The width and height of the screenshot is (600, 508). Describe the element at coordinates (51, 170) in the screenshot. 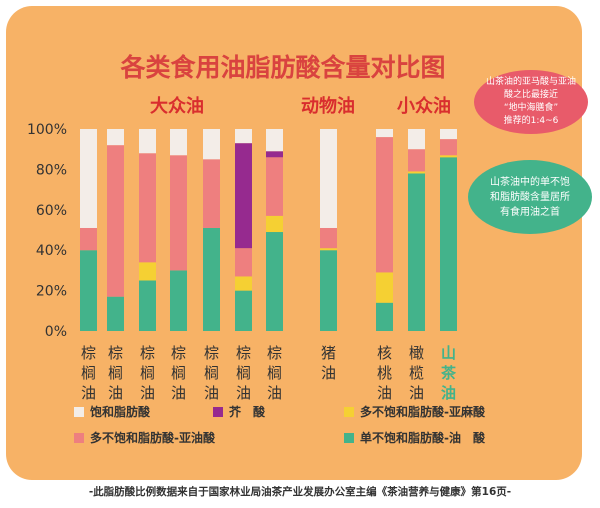

I see `y-tick-label: 80%` at that location.